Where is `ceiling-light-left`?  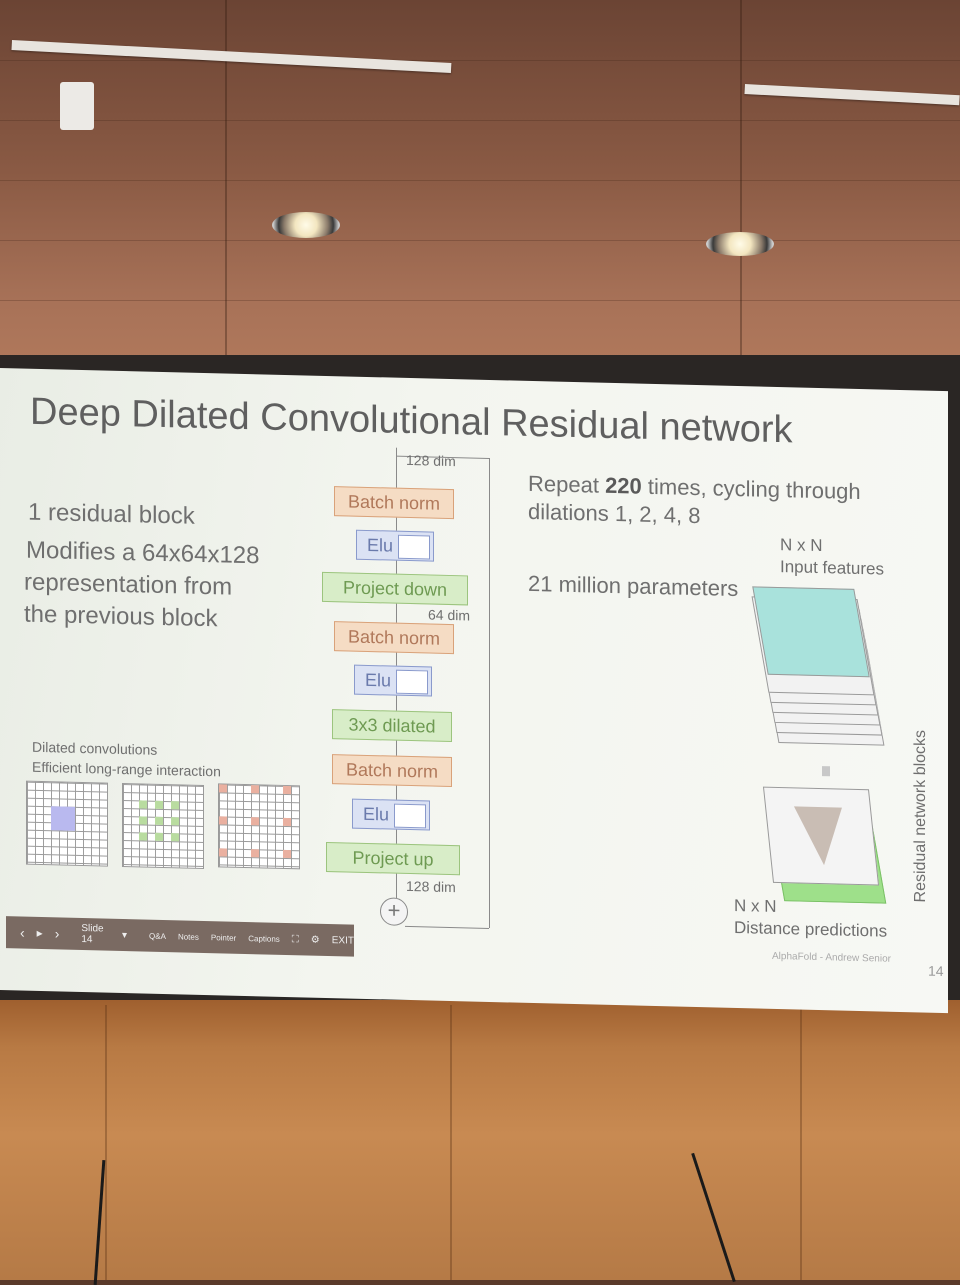 ceiling-light-left is located at coordinates (306, 225).